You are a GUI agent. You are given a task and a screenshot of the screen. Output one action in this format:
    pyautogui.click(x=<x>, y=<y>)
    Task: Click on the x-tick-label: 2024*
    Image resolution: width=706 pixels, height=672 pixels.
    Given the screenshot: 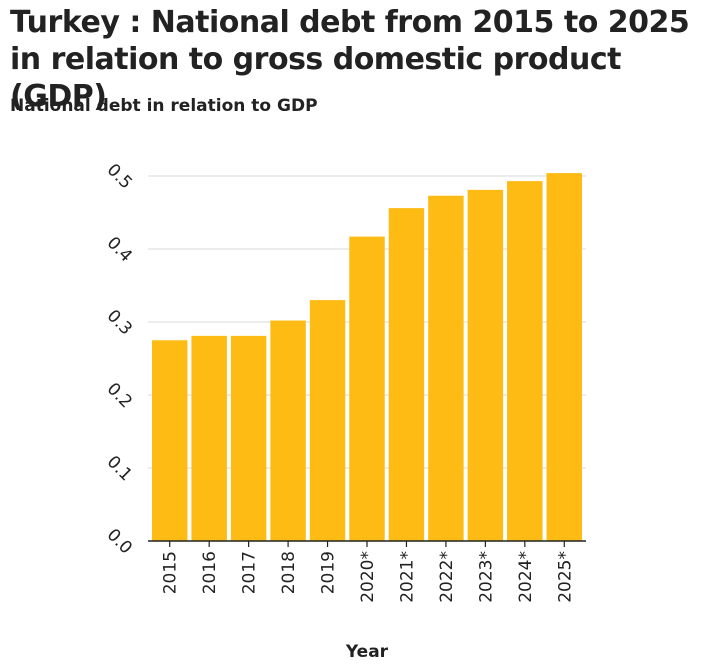 What is the action you would take?
    pyautogui.click(x=526, y=577)
    